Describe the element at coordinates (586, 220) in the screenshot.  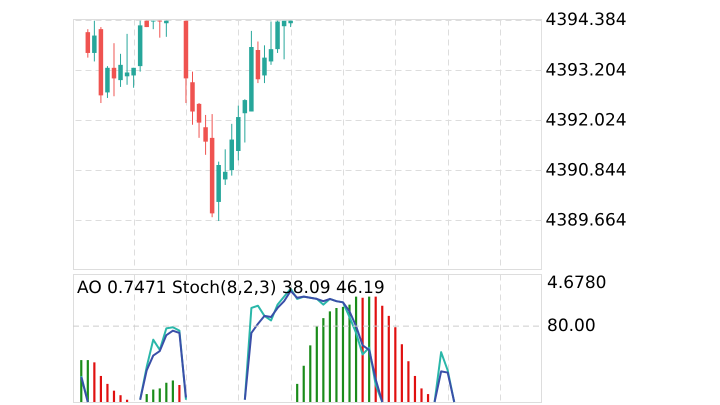
I see `y-tick-label: 4389.664` at that location.